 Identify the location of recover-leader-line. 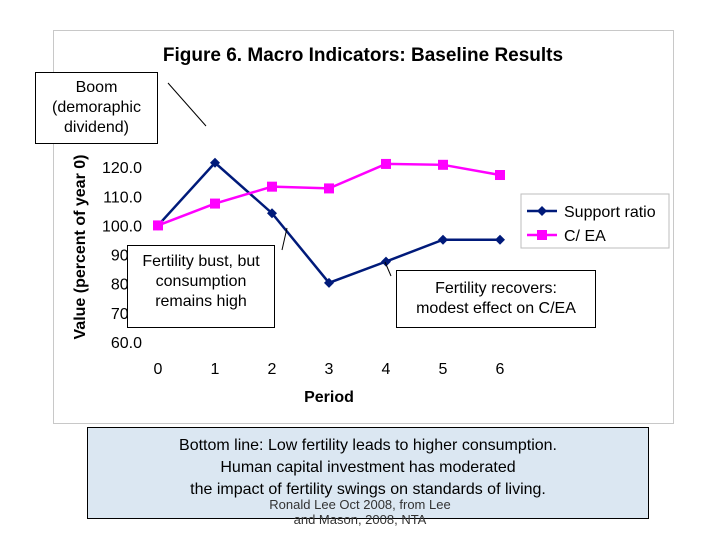
(388, 269).